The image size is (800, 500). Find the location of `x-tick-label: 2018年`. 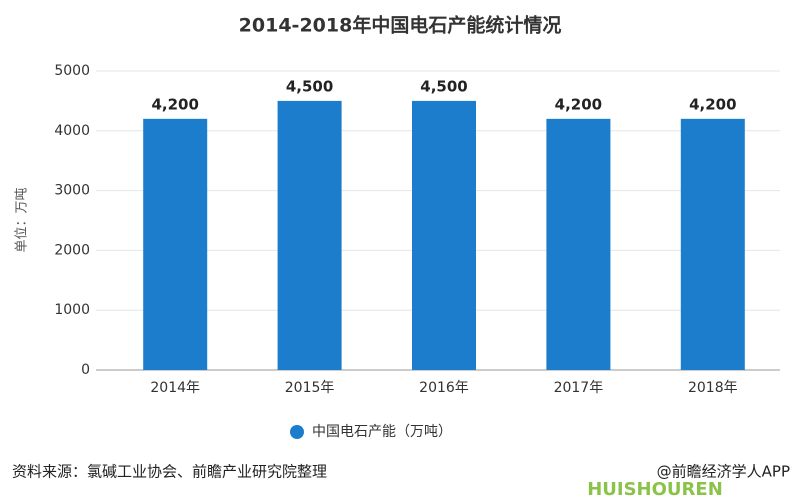

x-tick-label: 2018年 is located at coordinates (713, 388).